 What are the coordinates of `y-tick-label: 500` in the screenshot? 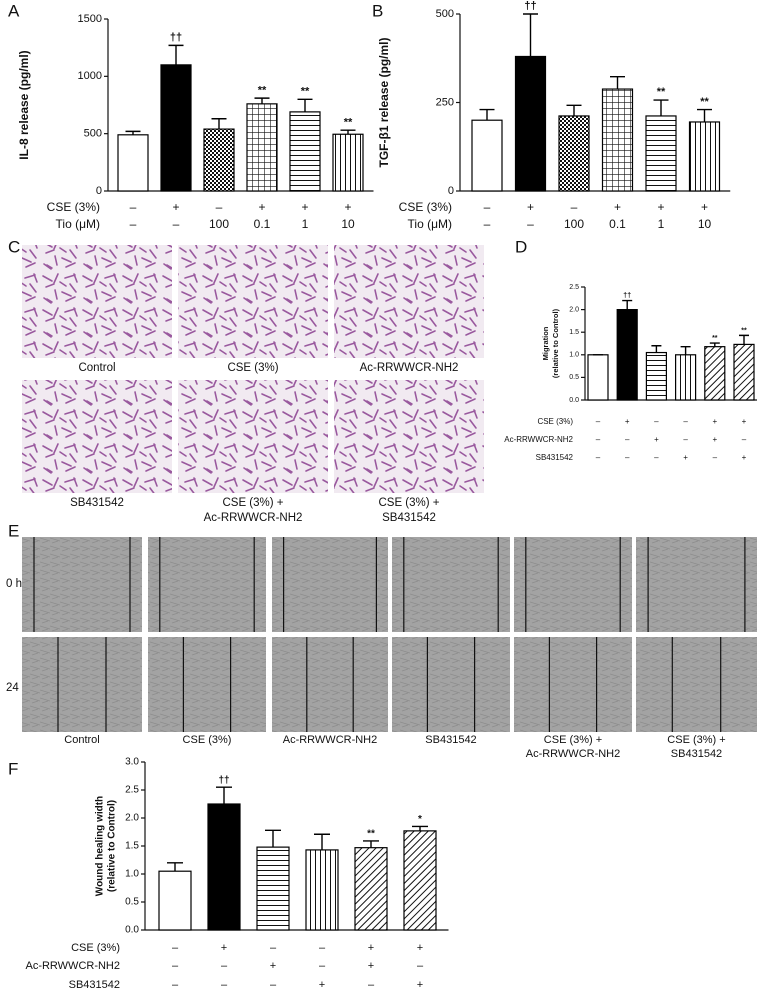 It's located at (445, 14).